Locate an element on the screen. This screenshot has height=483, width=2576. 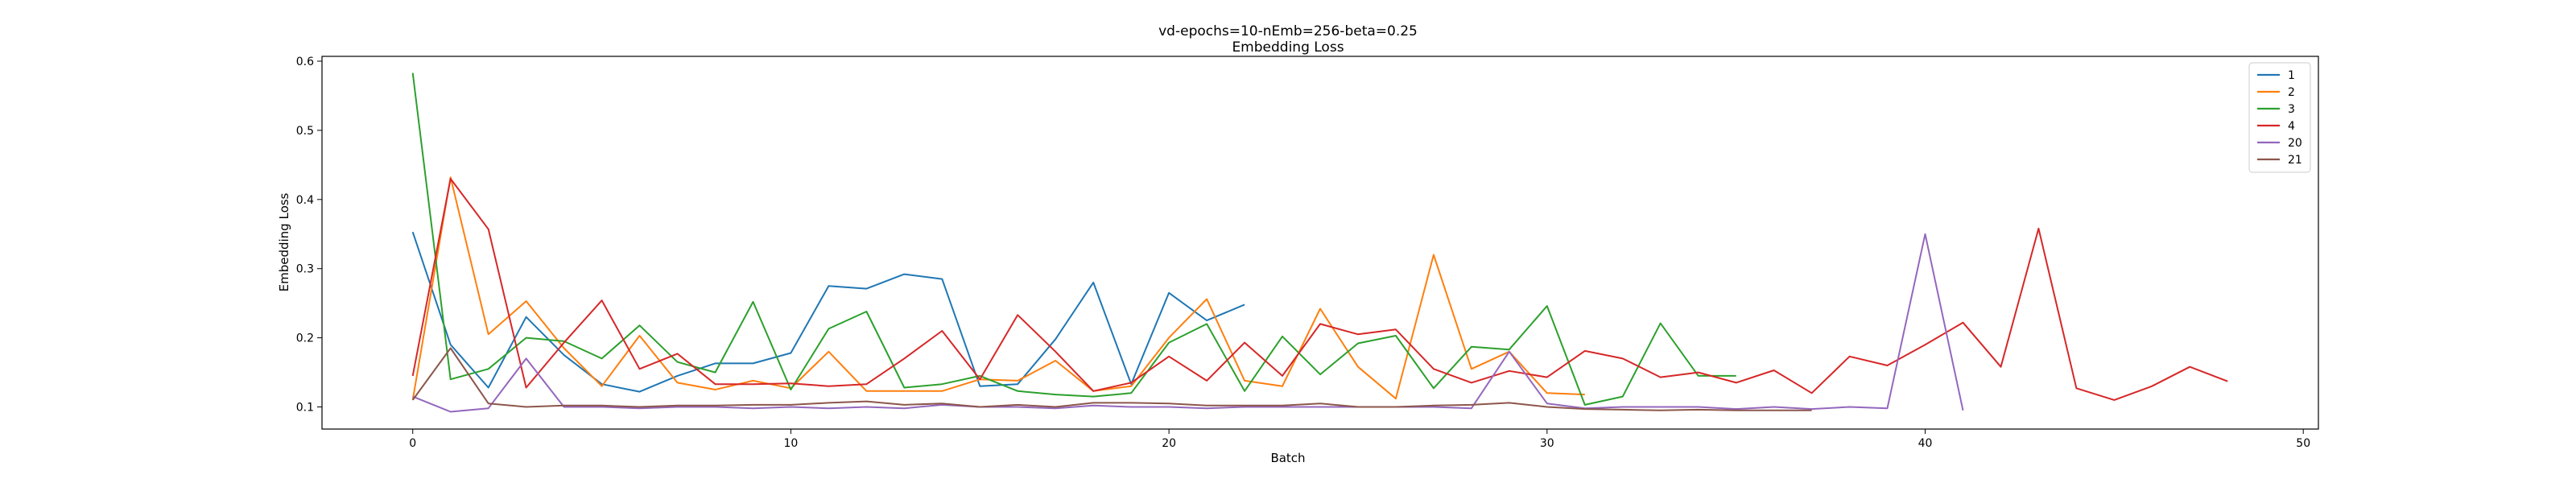
legend-label-1: 1 is located at coordinates (2291, 75).